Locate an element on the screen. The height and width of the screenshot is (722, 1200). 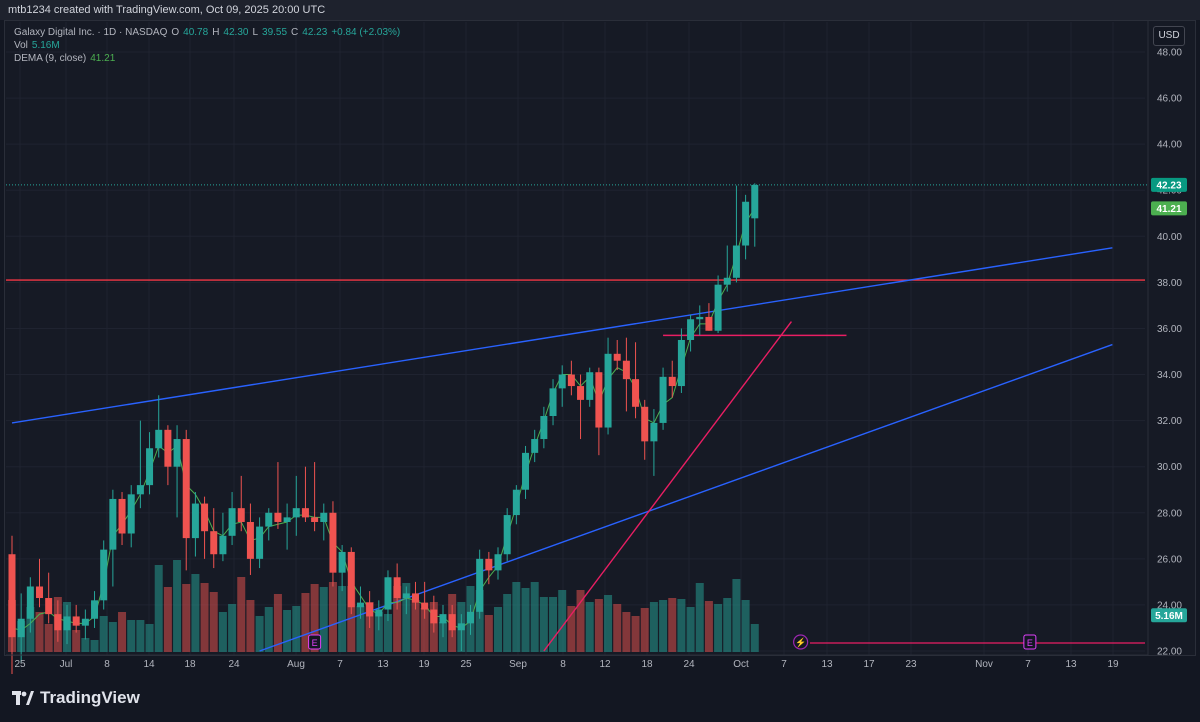
dividend-marker is located at coordinates (801, 642).